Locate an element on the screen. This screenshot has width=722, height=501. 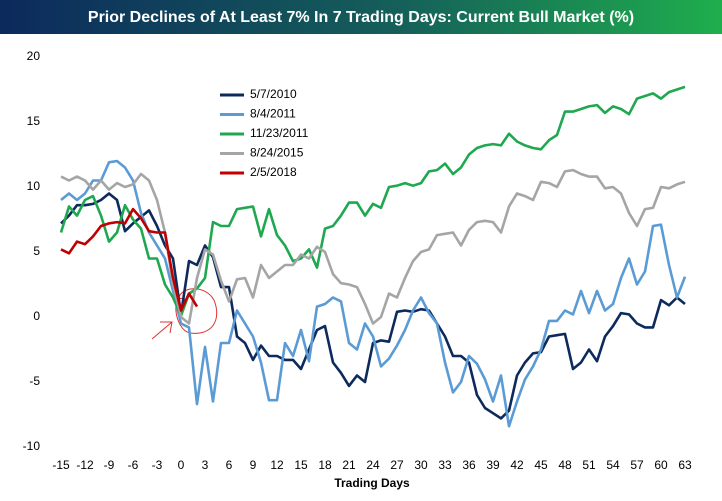
x-tick-label: 60 is located at coordinates (661, 465).